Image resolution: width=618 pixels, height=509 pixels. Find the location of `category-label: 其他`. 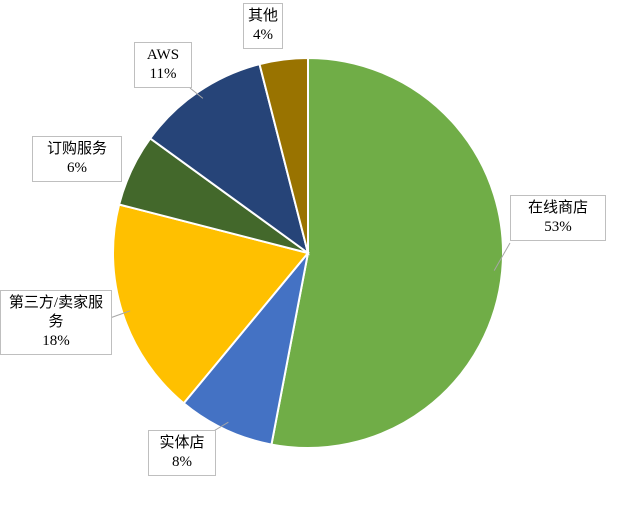

category-label: 其他 is located at coordinates (263, 16).